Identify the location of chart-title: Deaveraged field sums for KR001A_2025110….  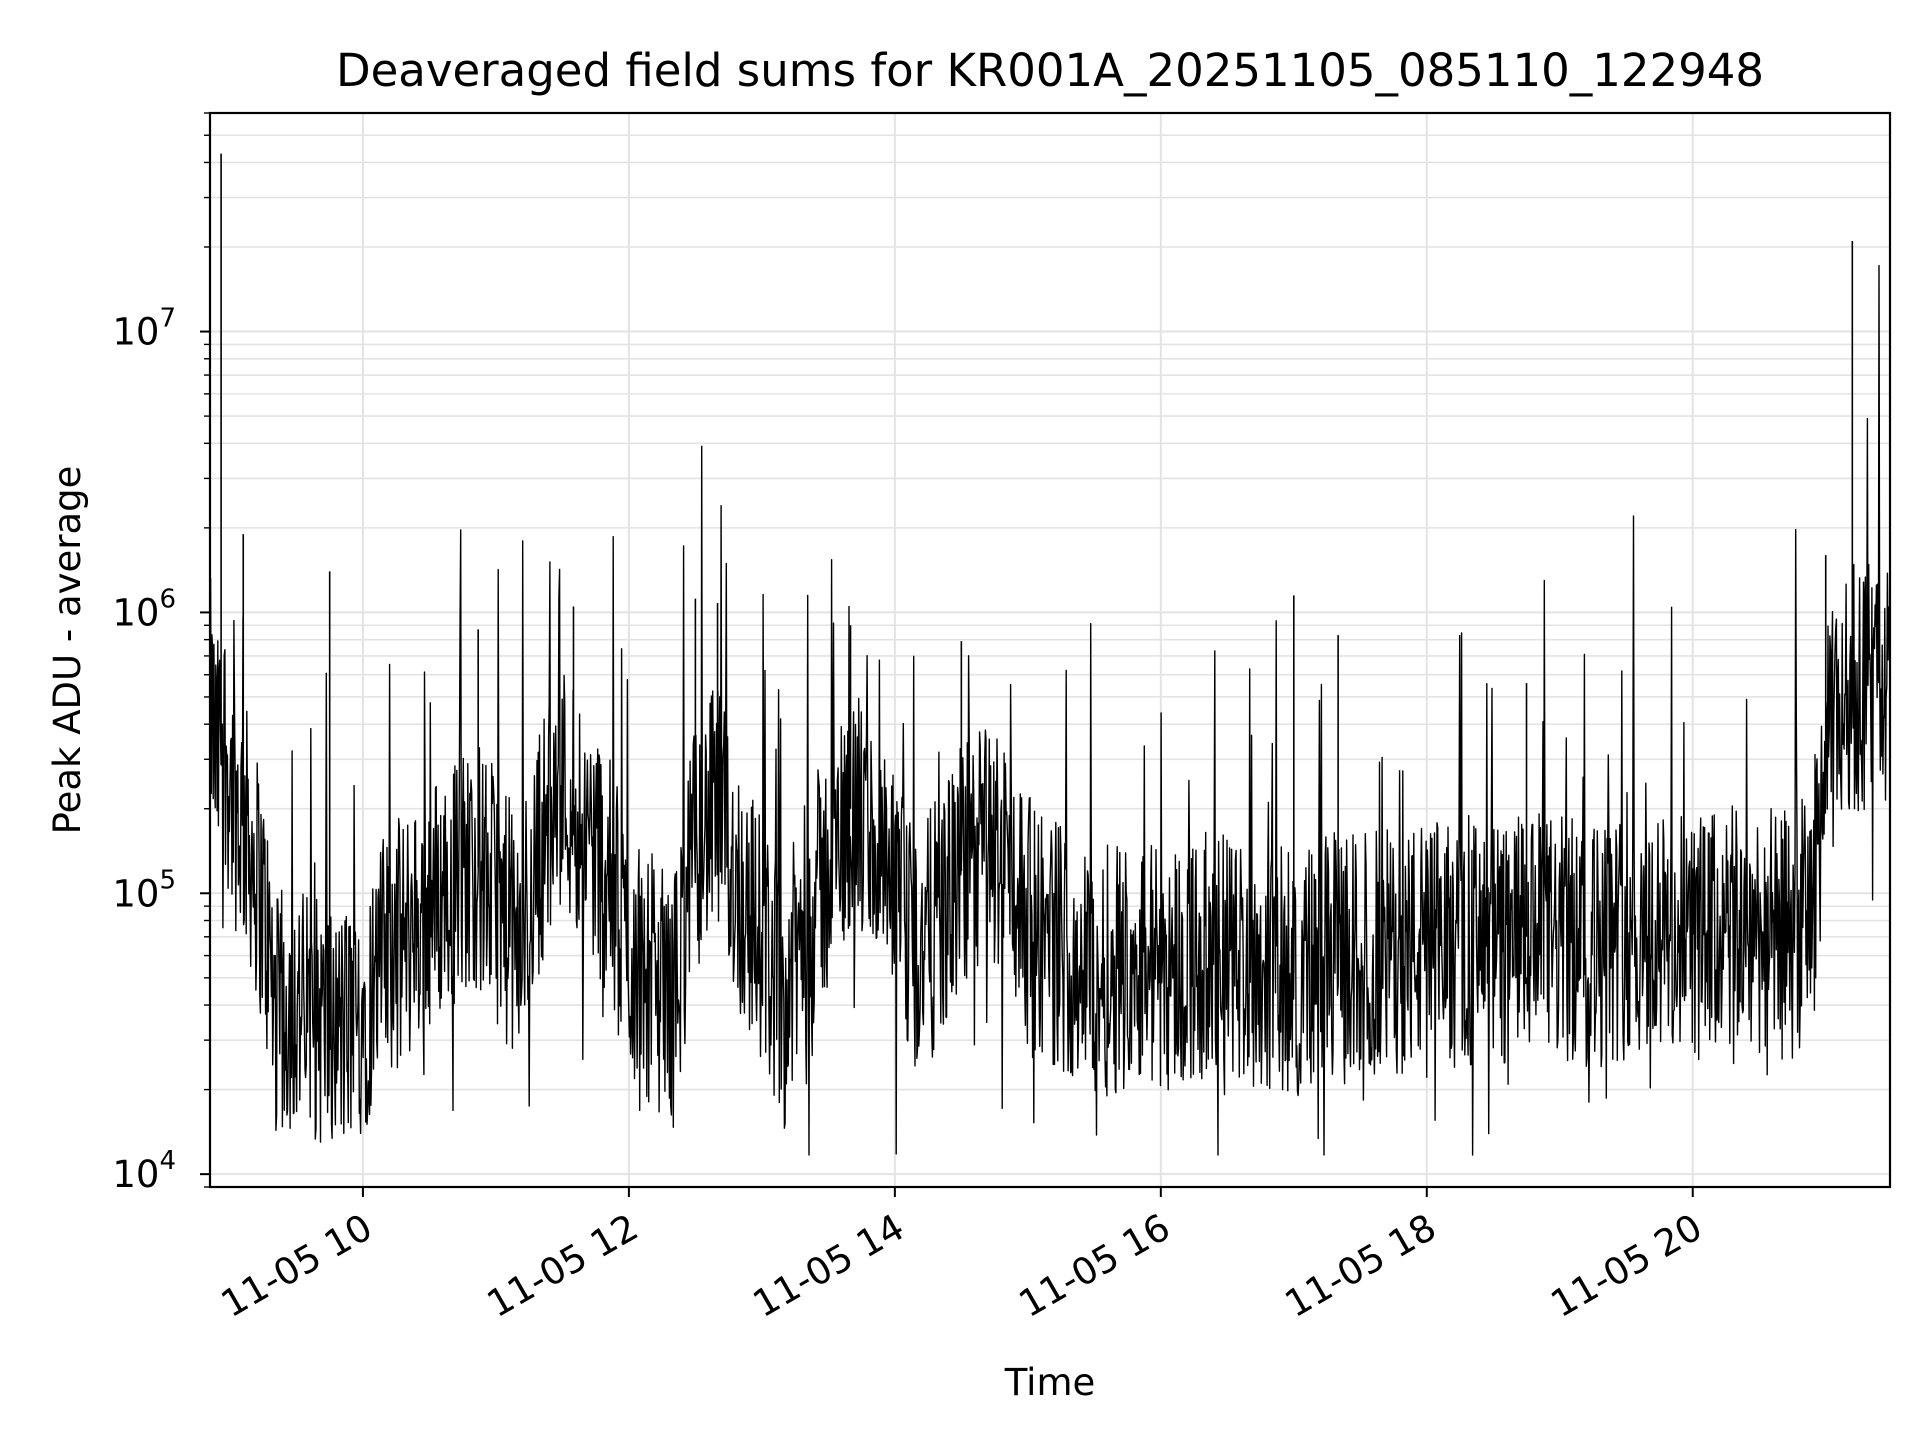
(1050, 70).